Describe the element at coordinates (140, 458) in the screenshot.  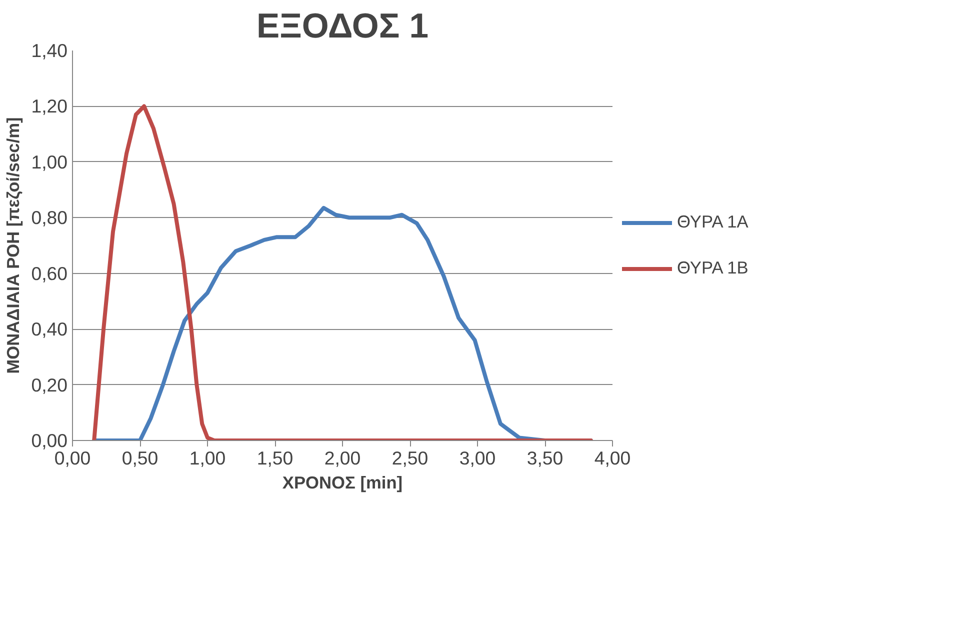
I see `x-tick-label: 0,50` at that location.